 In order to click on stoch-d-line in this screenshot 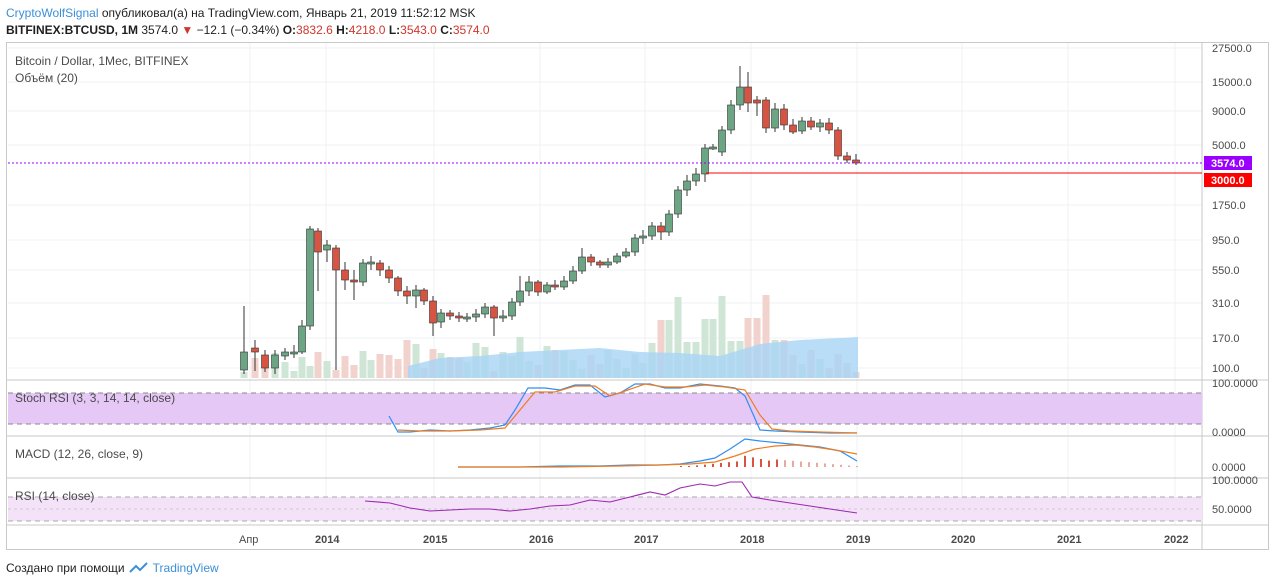, I will do `click(627, 408)`.